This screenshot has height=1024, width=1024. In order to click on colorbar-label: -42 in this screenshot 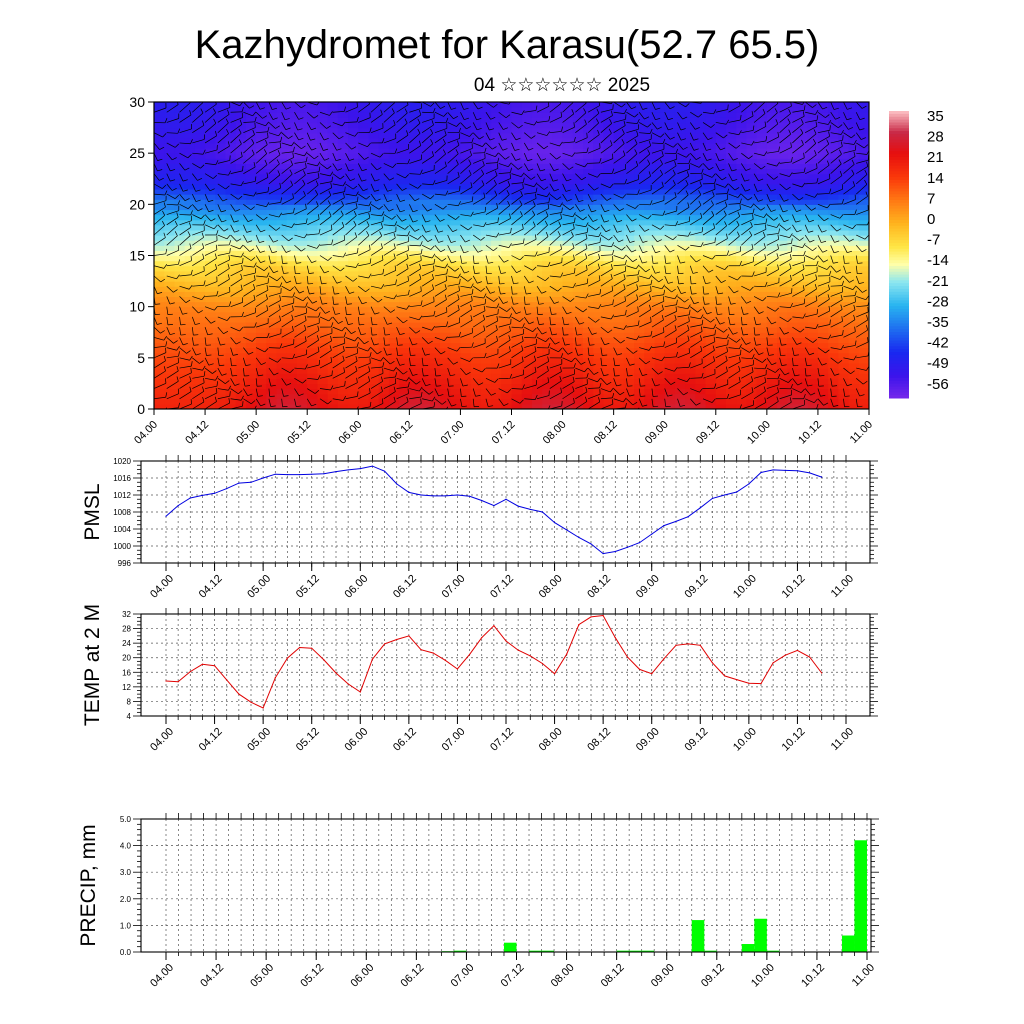, I will do `click(938, 343)`.